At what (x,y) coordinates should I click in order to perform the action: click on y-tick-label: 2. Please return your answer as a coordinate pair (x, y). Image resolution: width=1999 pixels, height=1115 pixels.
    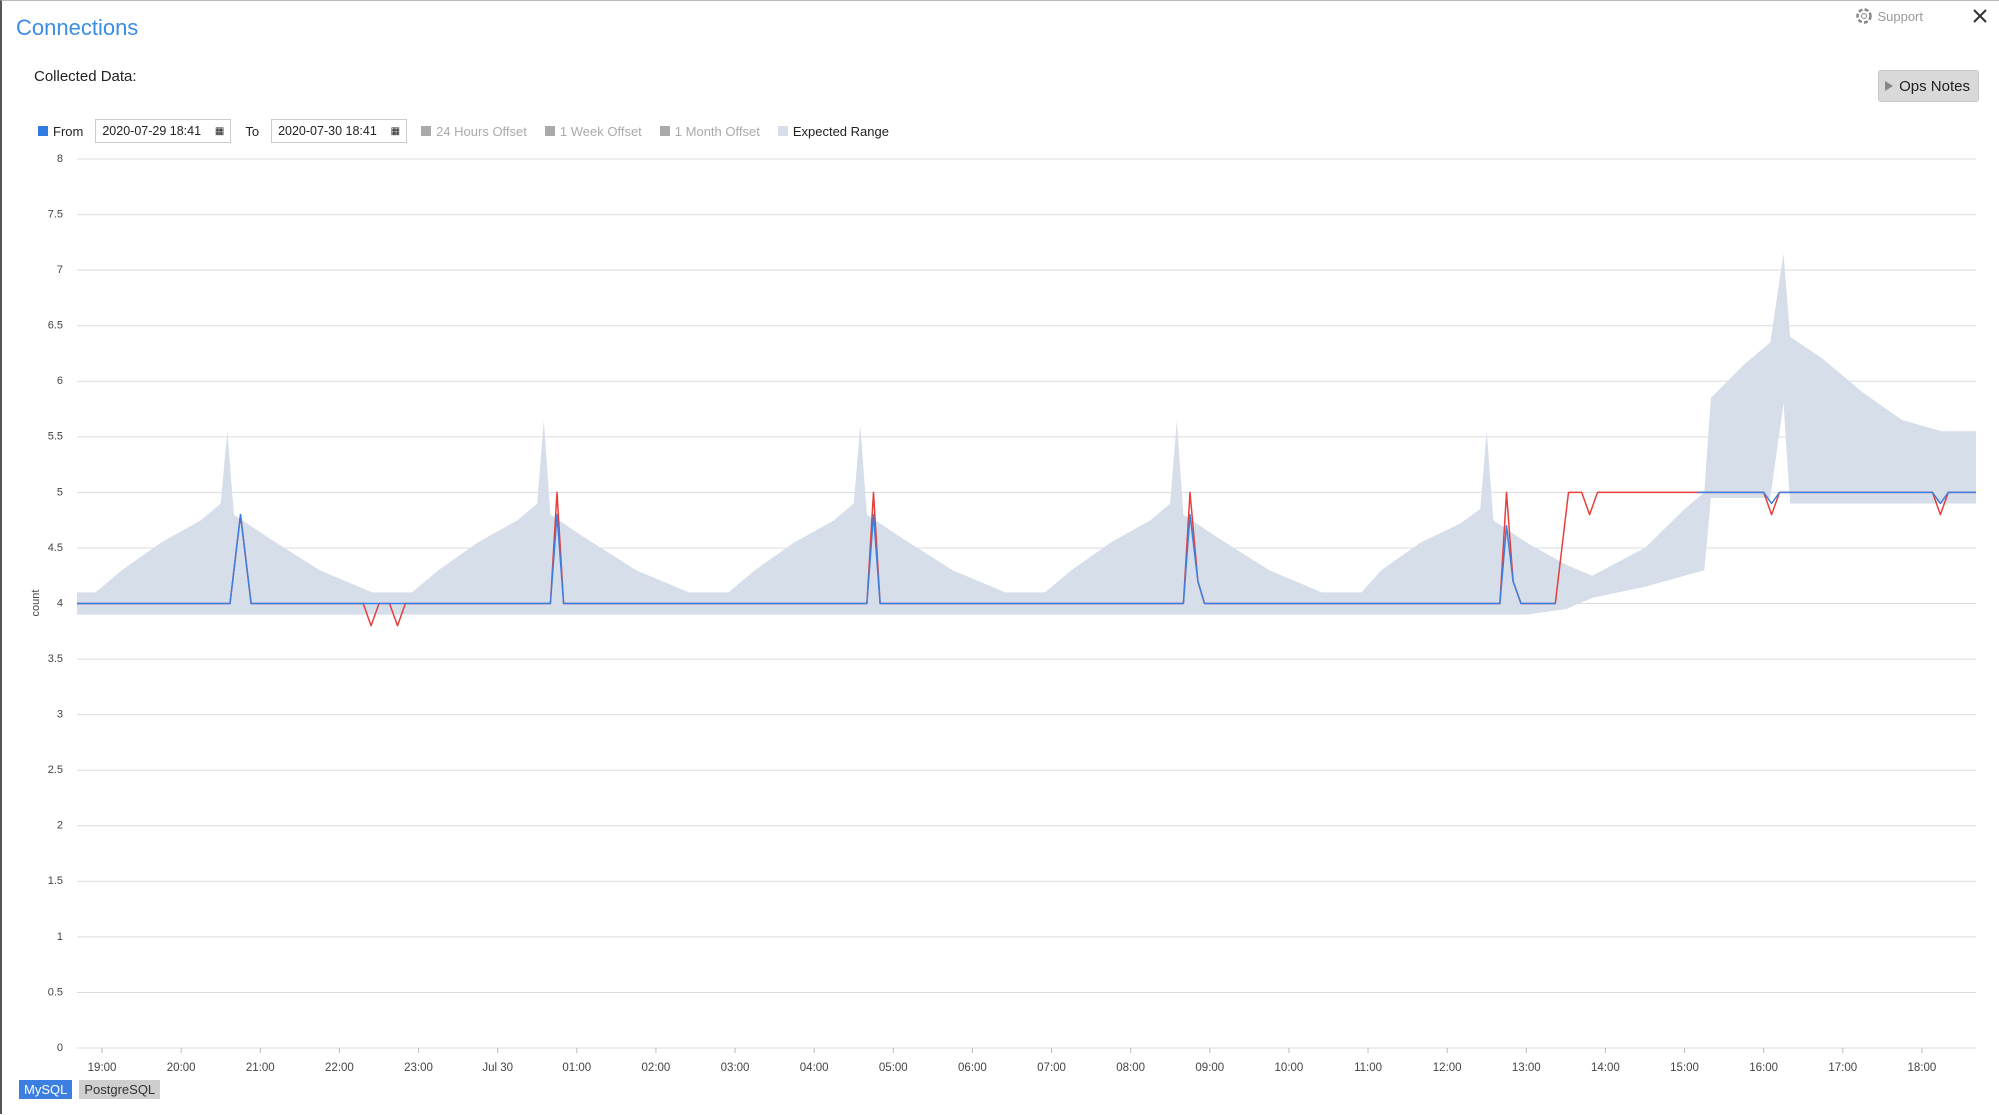
    Looking at the image, I should click on (60, 826).